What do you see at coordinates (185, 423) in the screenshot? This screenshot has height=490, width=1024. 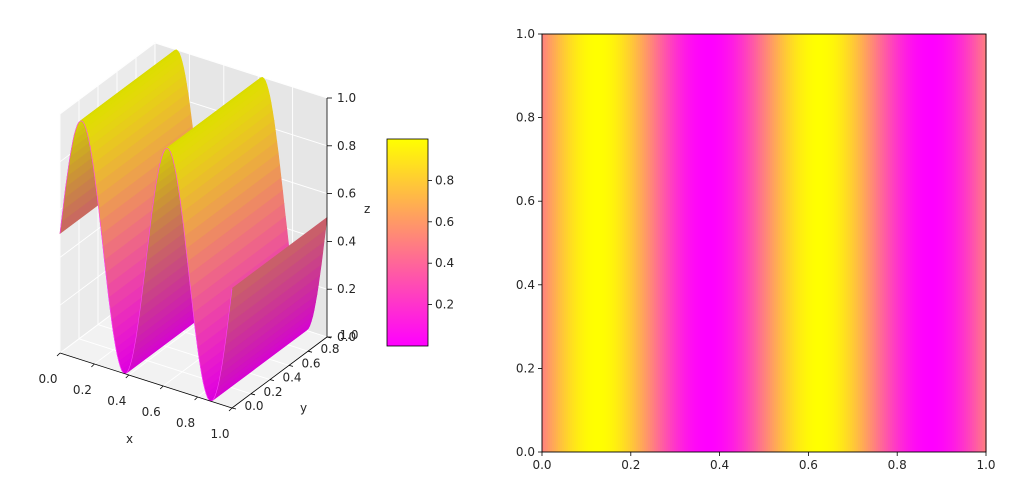 I see `x-tick-label: 0.8` at bounding box center [185, 423].